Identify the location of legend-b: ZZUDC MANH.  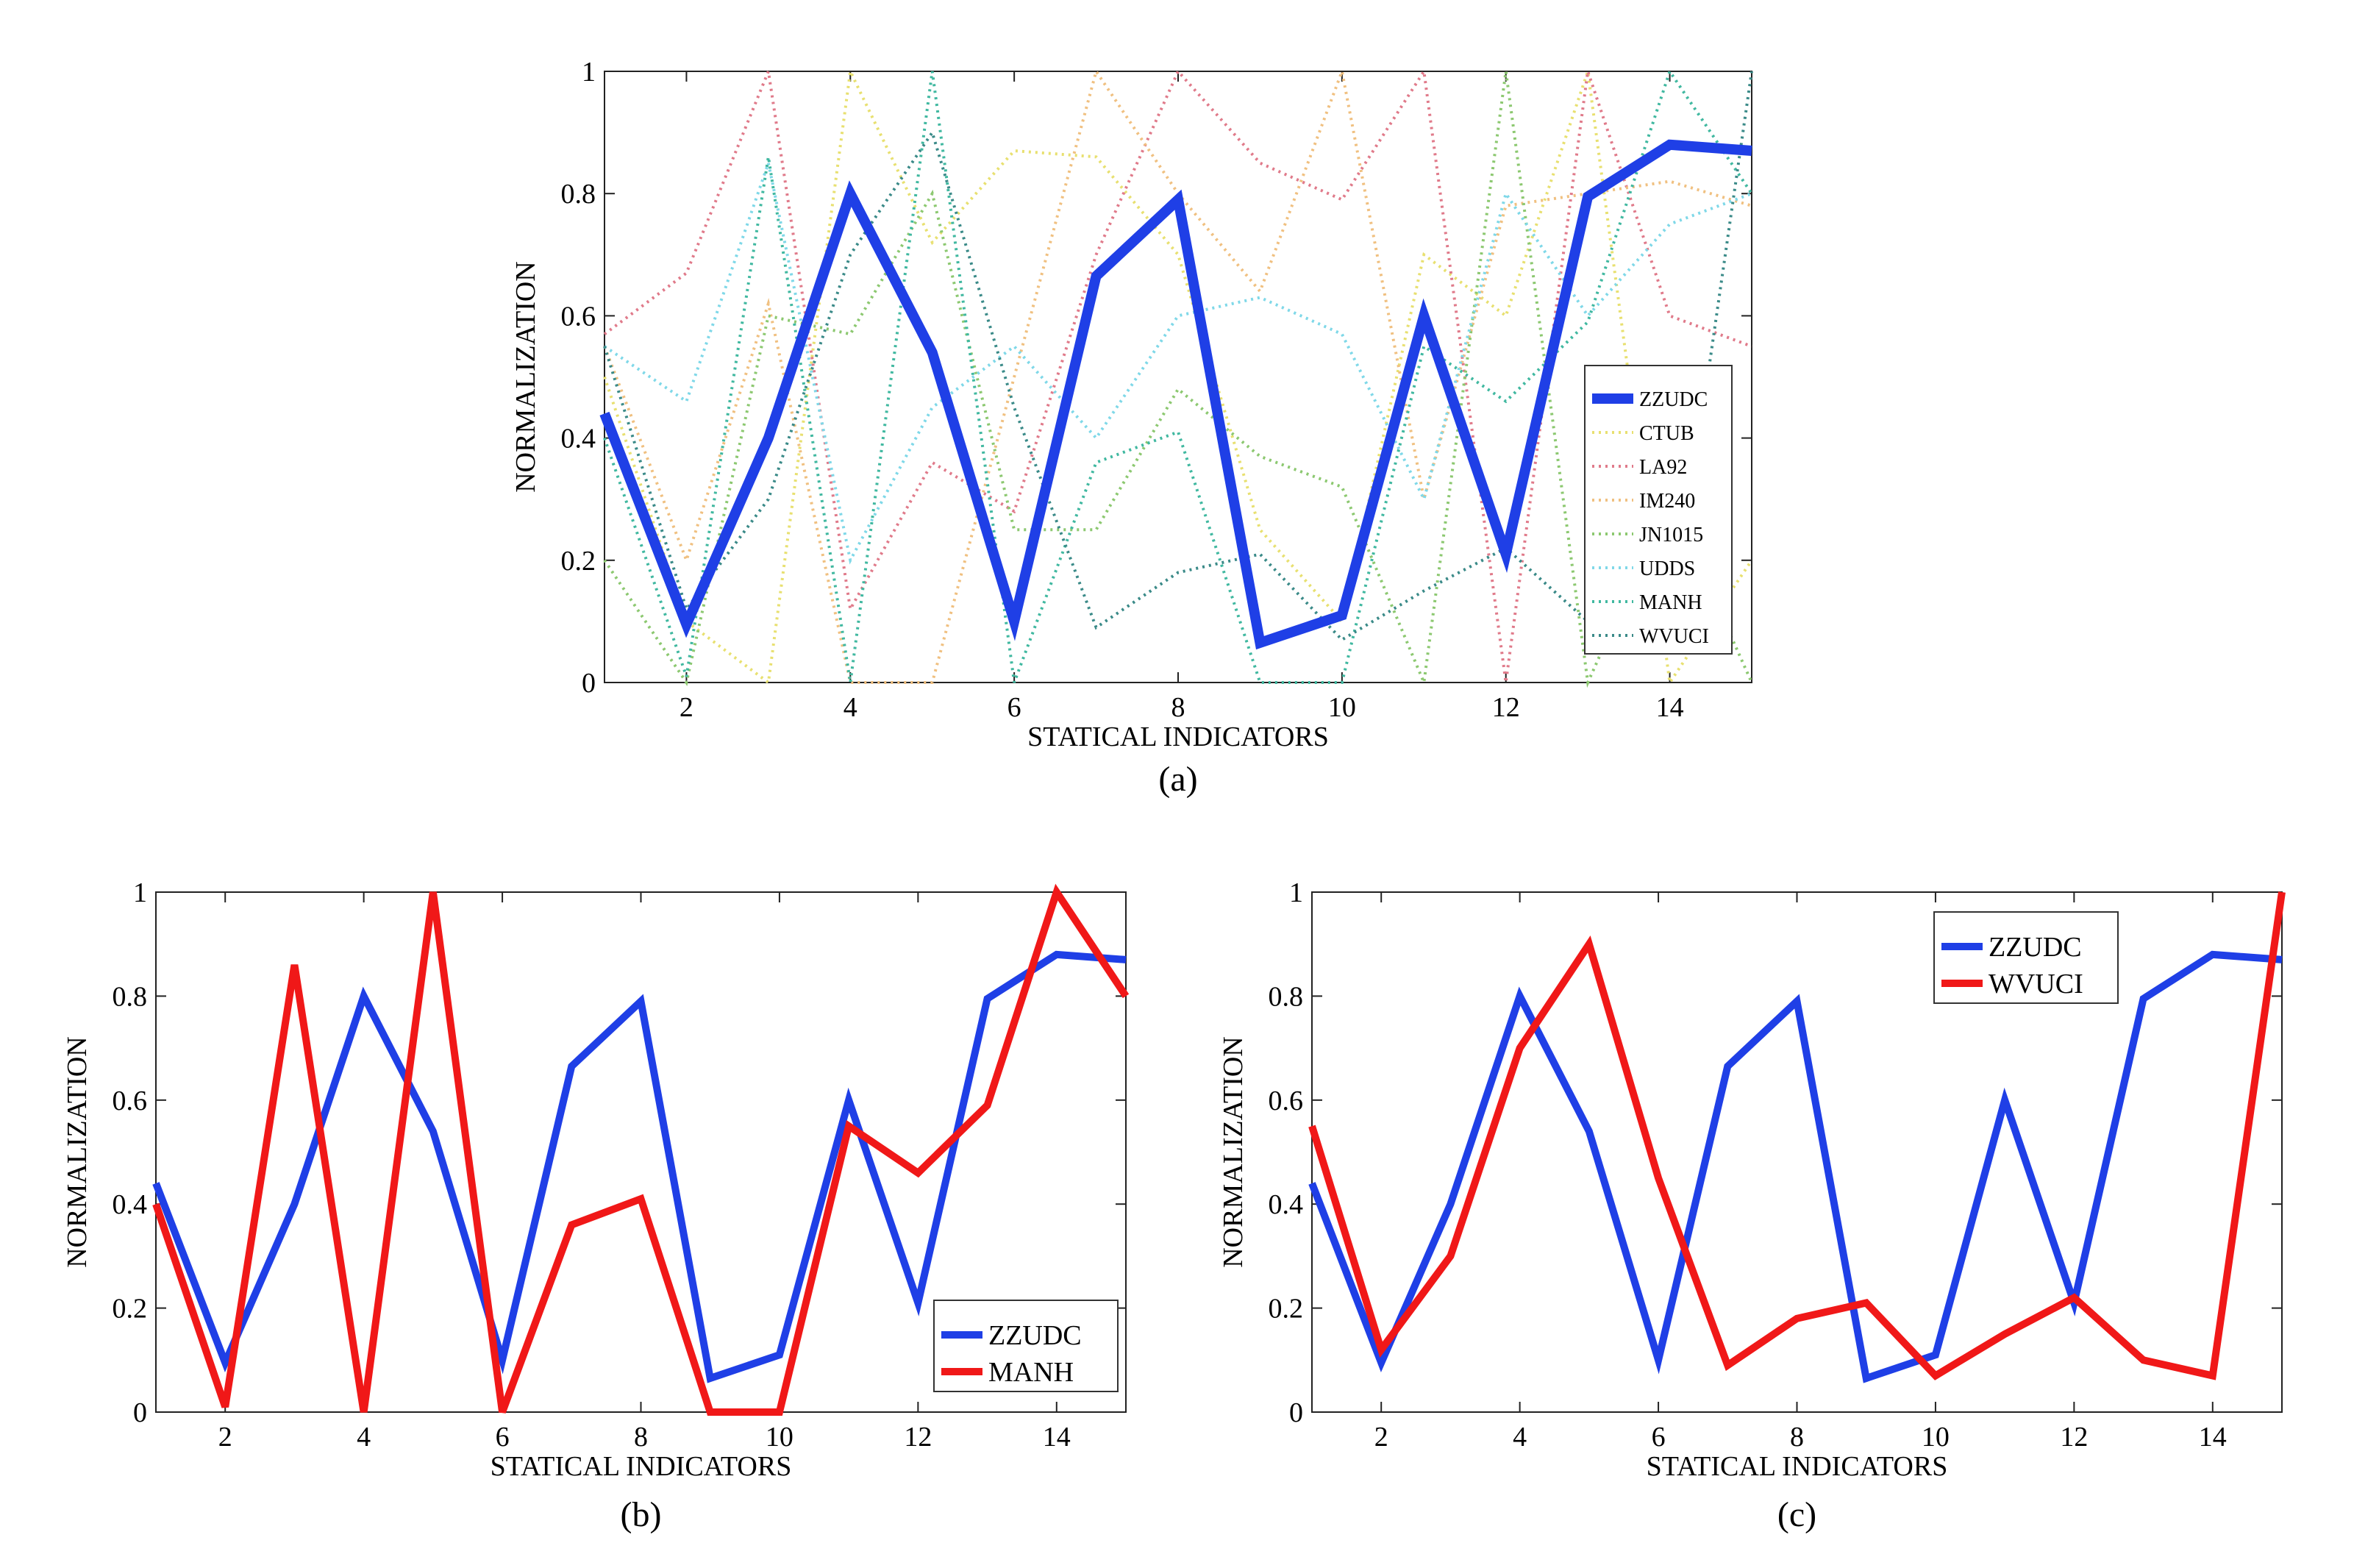
(1026, 1346).